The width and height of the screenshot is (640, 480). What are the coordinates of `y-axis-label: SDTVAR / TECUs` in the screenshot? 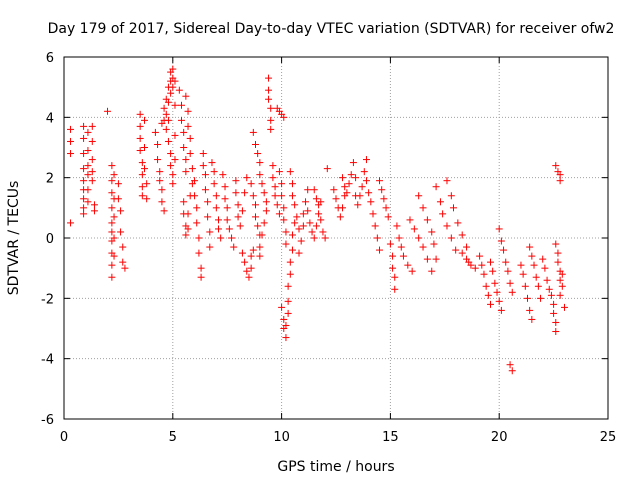 It's located at (14, 238).